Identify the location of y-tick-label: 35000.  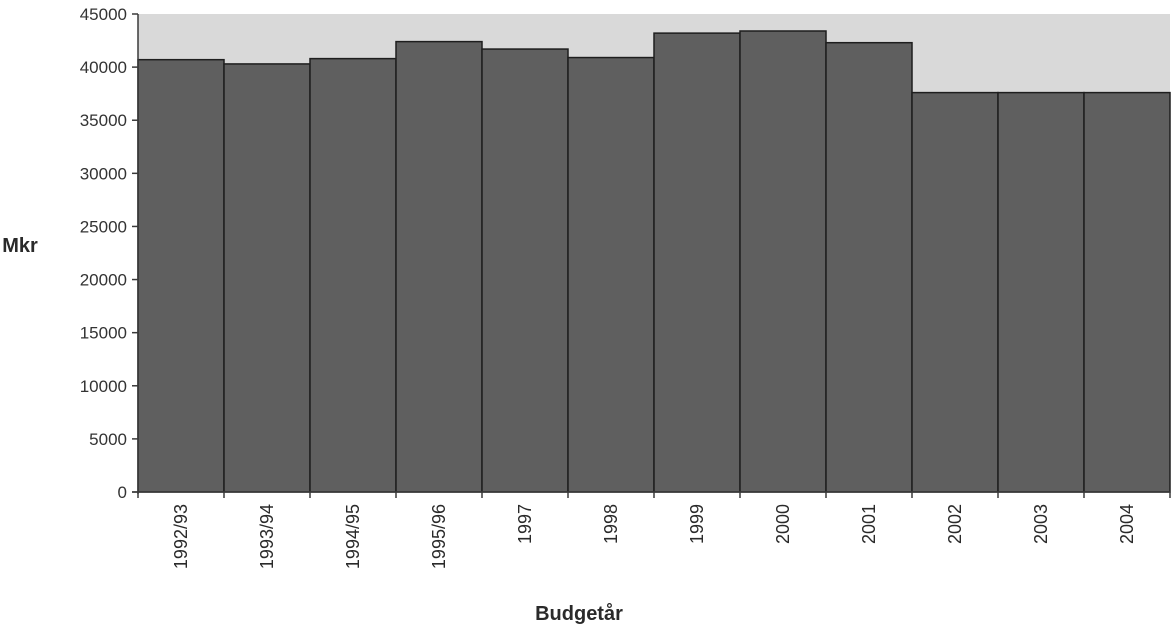
(103, 120).